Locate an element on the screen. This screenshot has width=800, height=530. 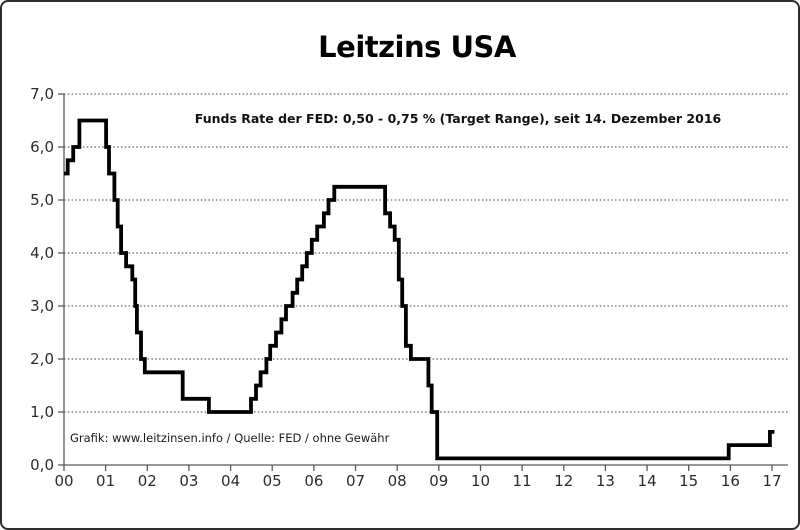
x-axis-label: 05 is located at coordinates (272, 481).